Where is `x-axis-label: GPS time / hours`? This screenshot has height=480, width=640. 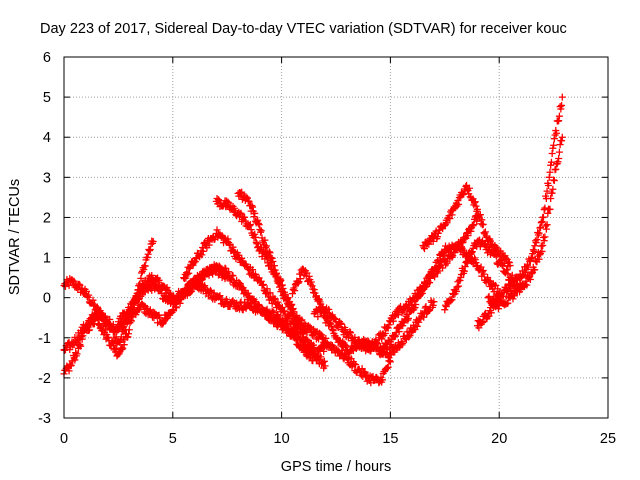
x-axis-label: GPS time / hours is located at coordinates (336, 467).